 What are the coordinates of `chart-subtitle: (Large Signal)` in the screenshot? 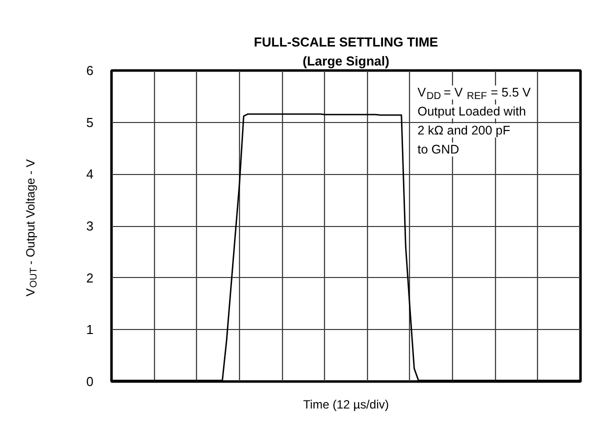 It's located at (346, 61).